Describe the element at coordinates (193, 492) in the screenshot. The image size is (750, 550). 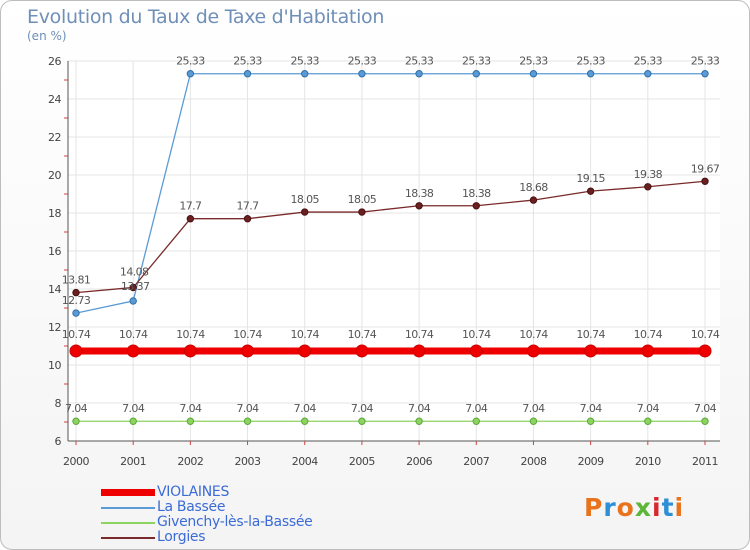
I see `legend-label: VIOLAINES` at that location.